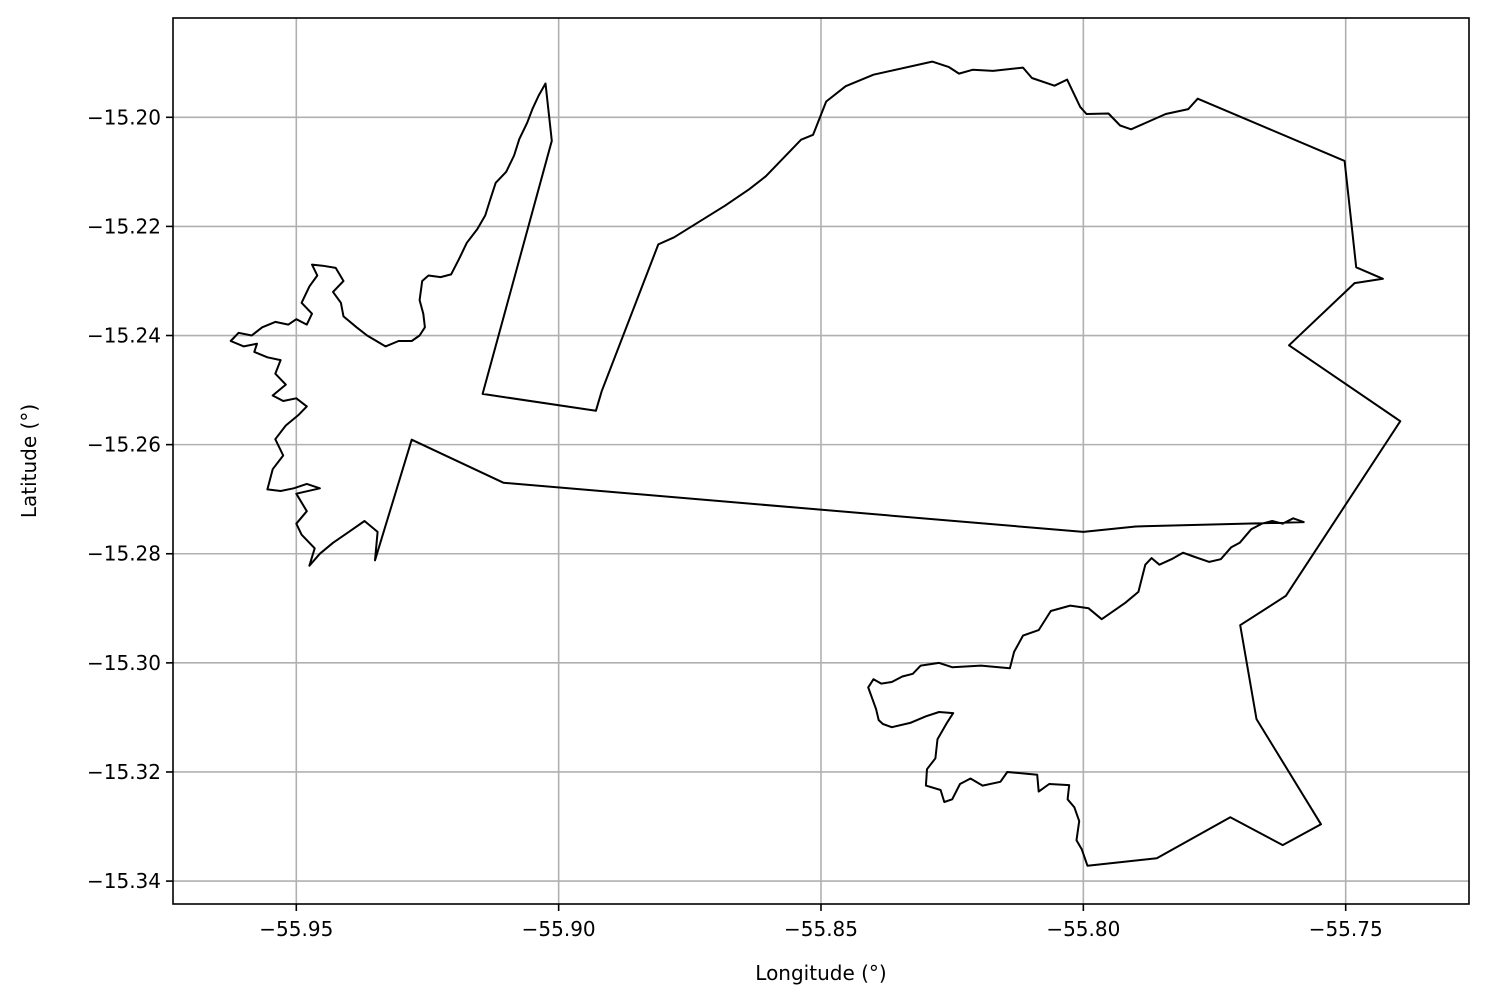 The height and width of the screenshot is (1006, 1488). Describe the element at coordinates (124, 772) in the screenshot. I see `y-tick-label: −15.32` at that location.